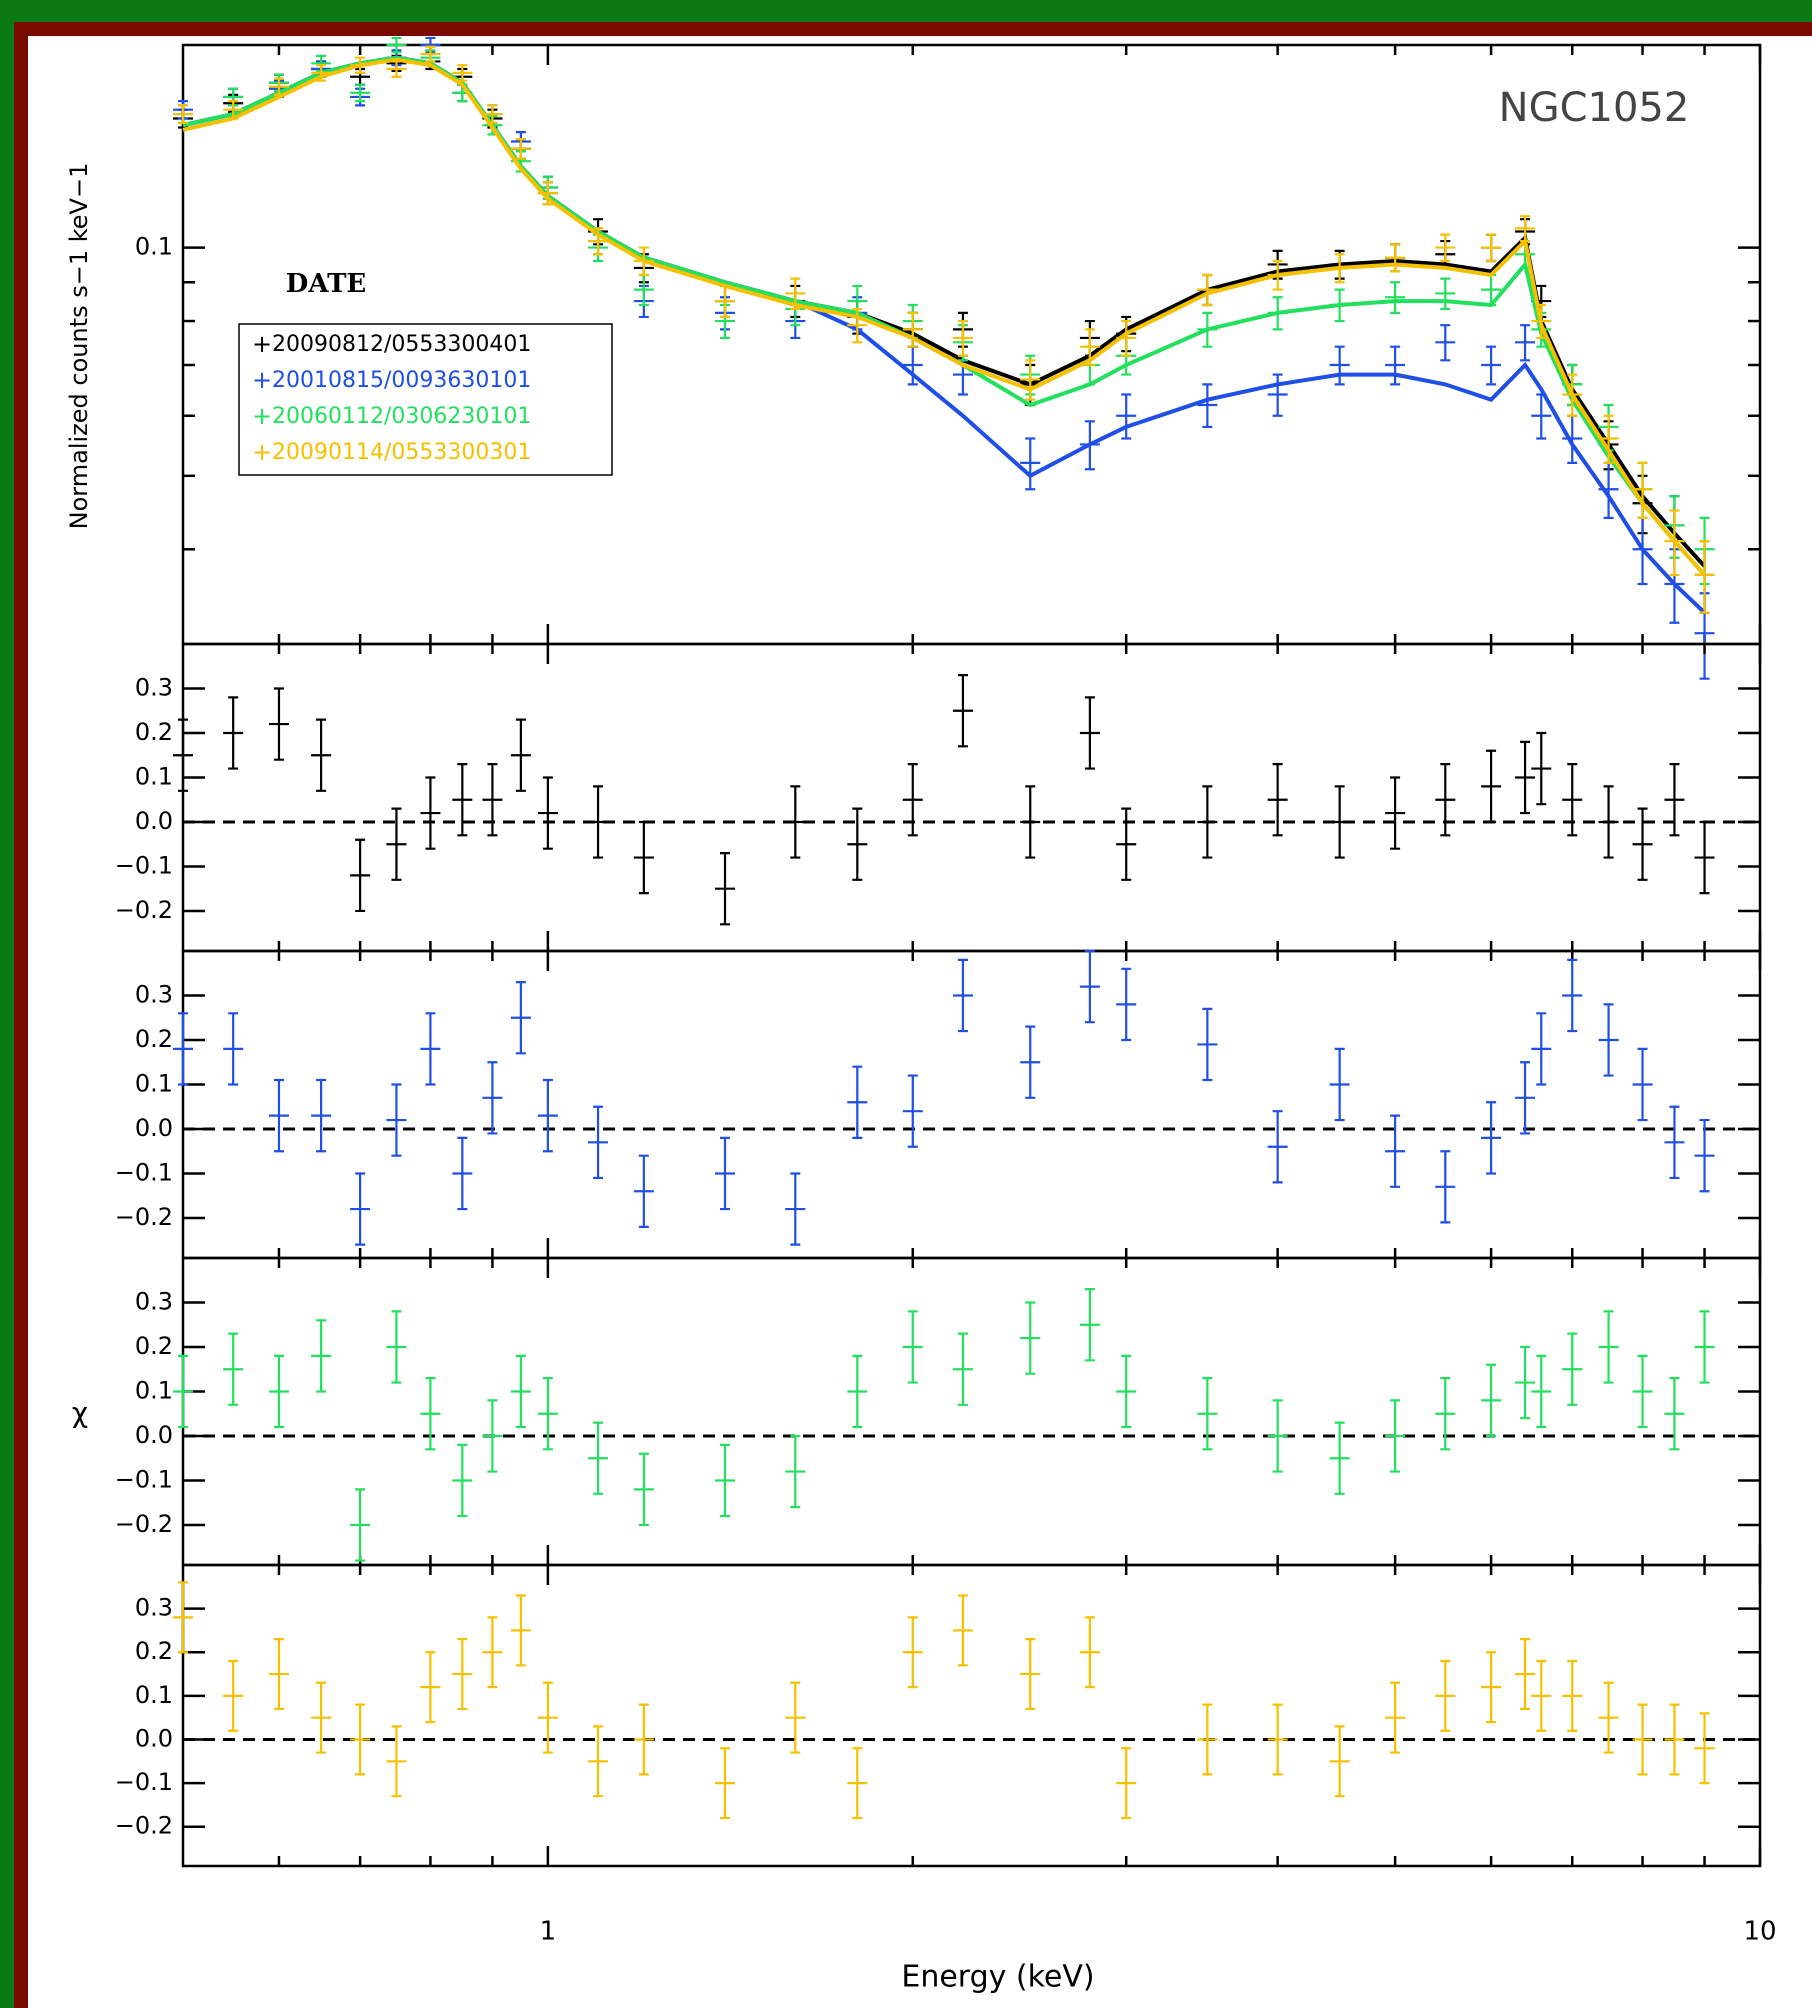  What do you see at coordinates (401, 344) in the screenshot?
I see `legend-label: 20090812/0553300401` at bounding box center [401, 344].